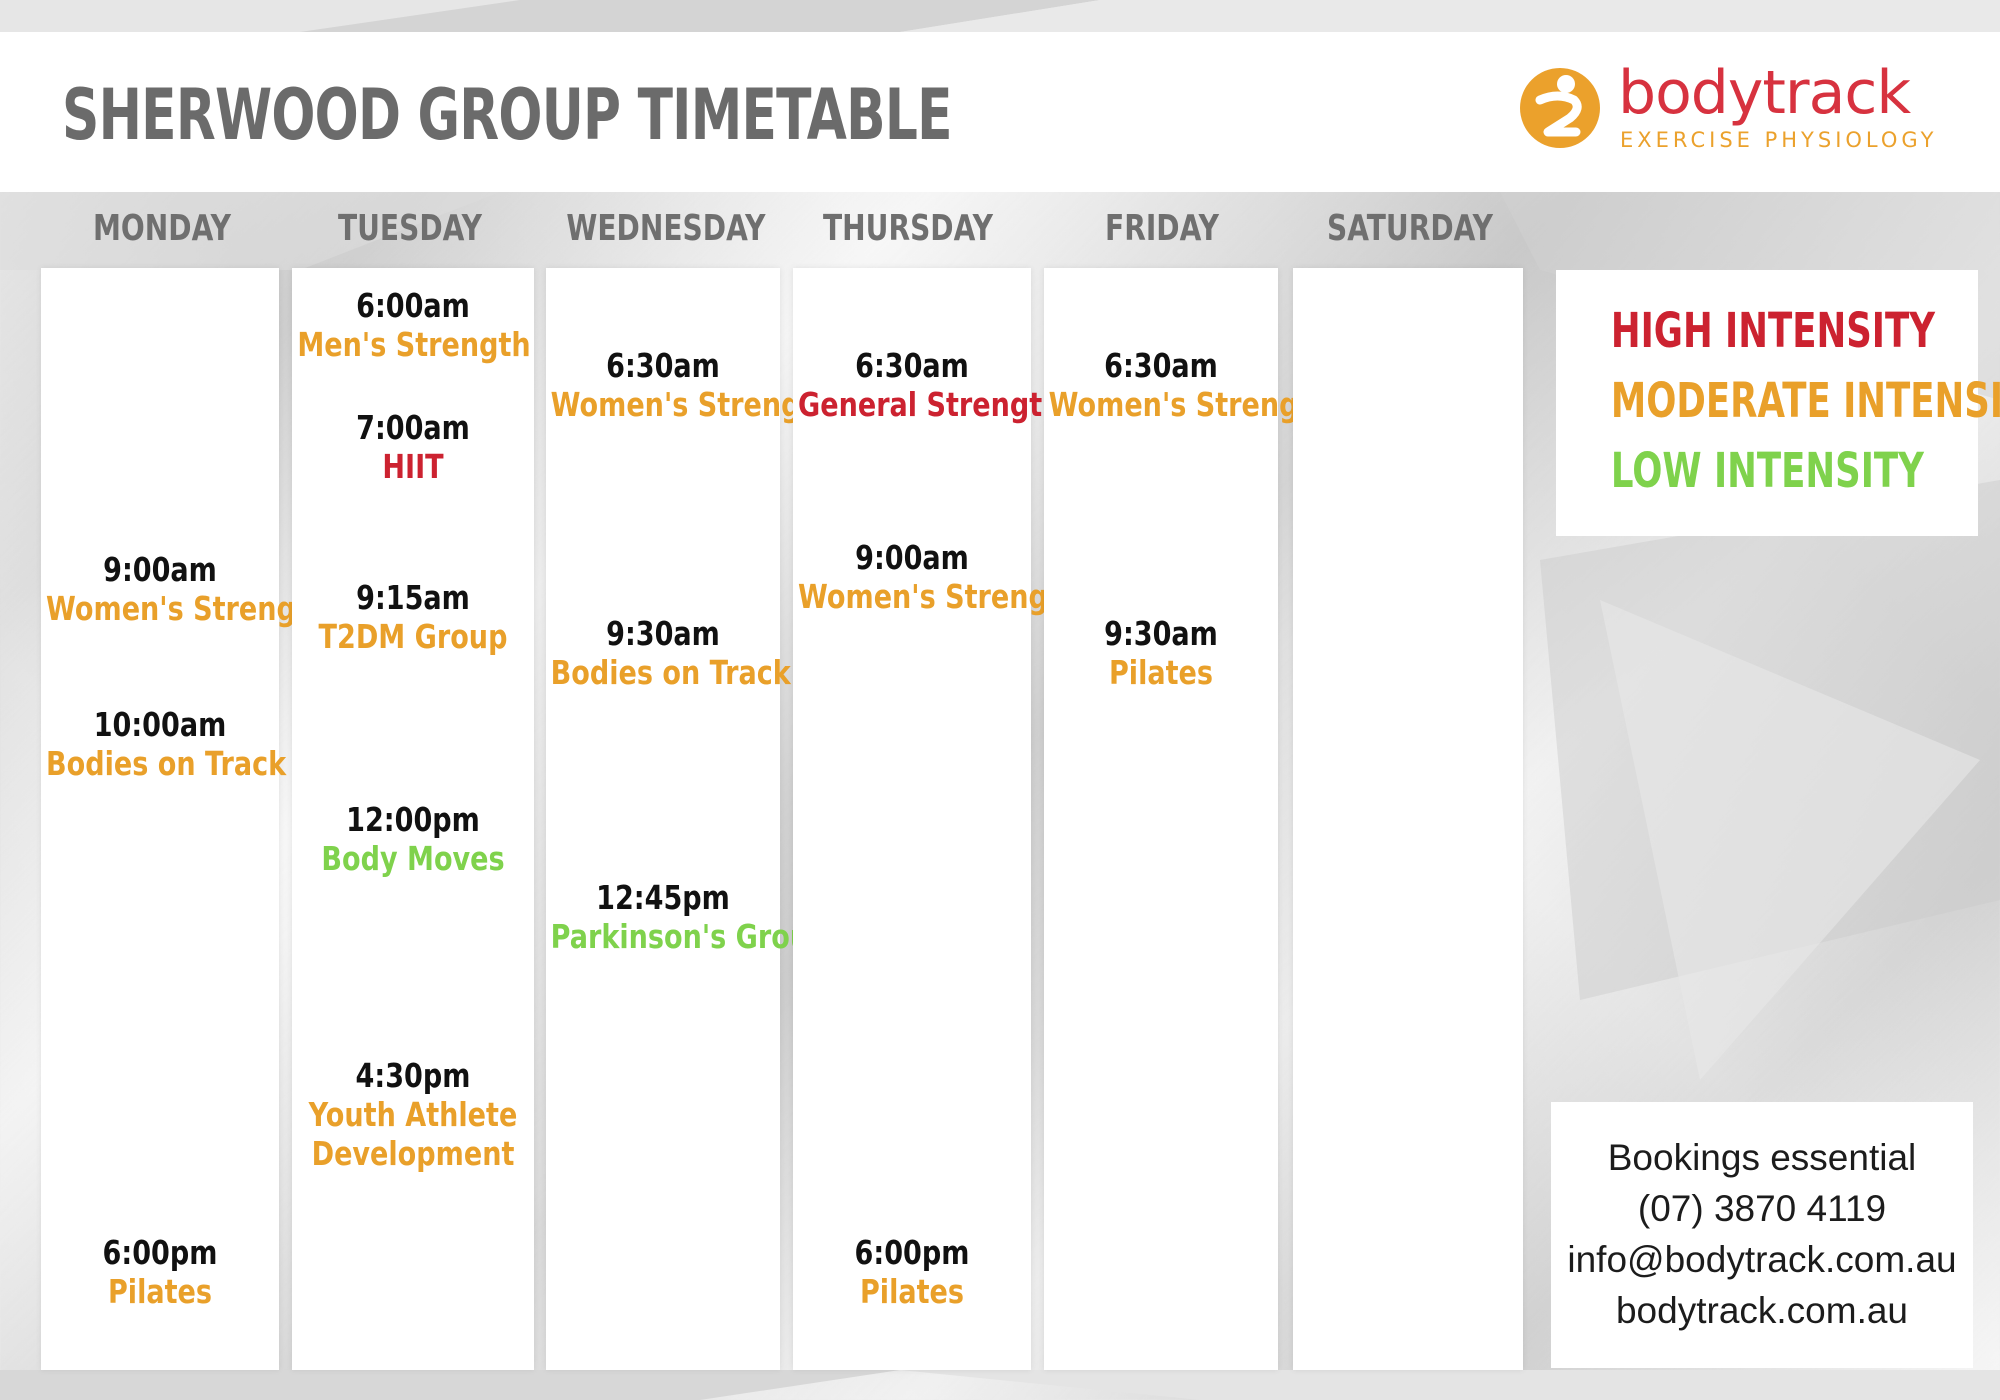  What do you see at coordinates (413, 305) in the screenshot?
I see `session-time: 6:00am` at bounding box center [413, 305].